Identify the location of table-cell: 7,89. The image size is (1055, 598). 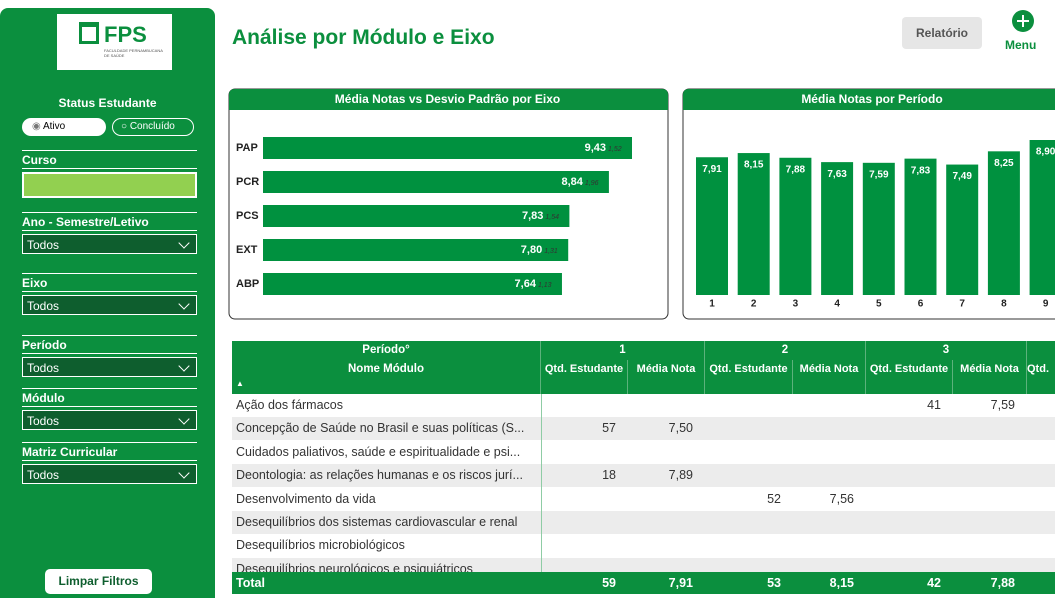
(680, 475).